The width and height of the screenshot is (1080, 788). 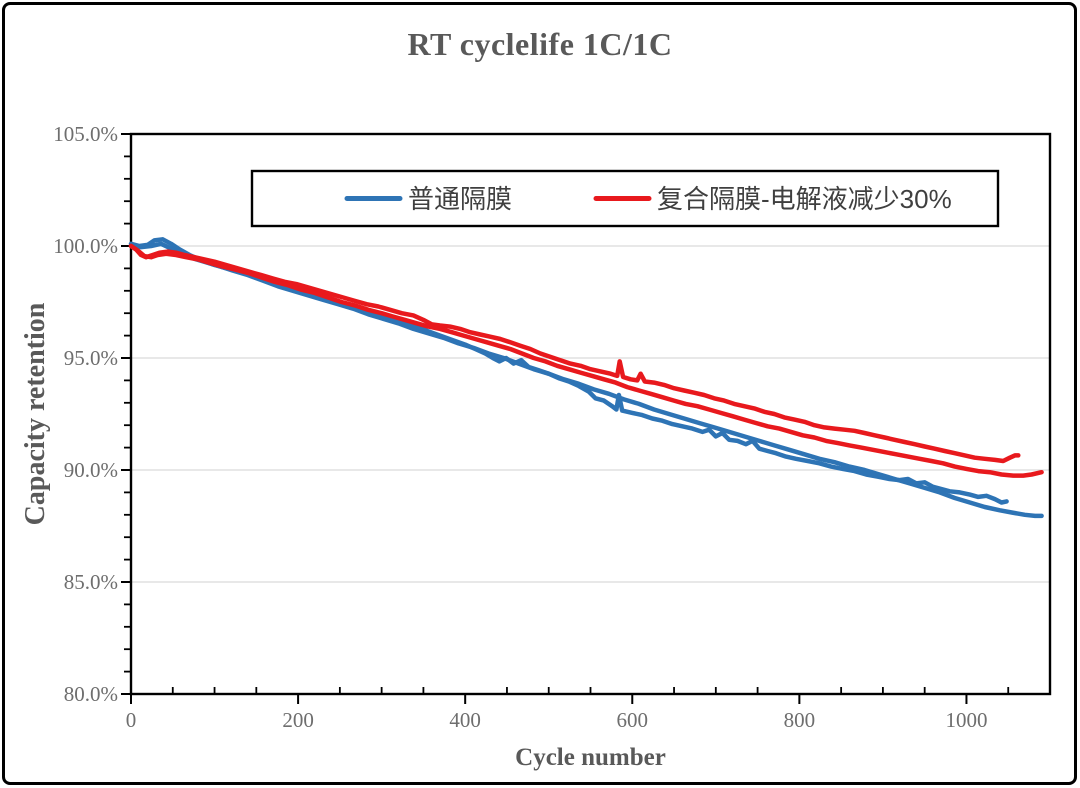 What do you see at coordinates (85, 134) in the screenshot?
I see `y-tick-label: 105.0%` at bounding box center [85, 134].